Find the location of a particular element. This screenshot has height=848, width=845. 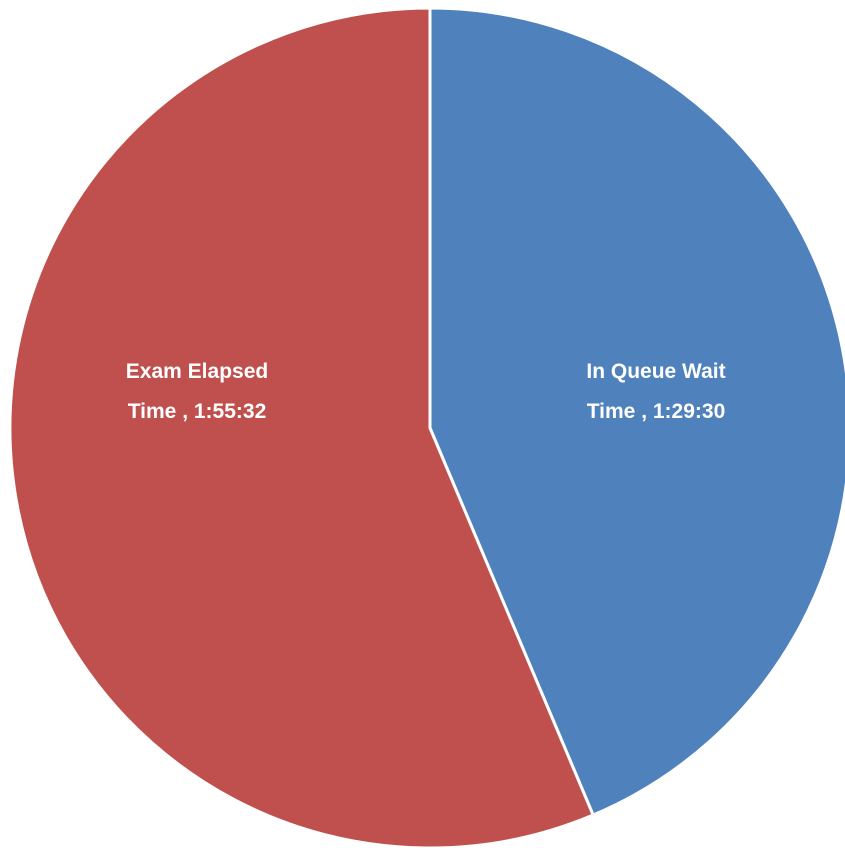

value-label: 1:29:30 is located at coordinates (689, 411).